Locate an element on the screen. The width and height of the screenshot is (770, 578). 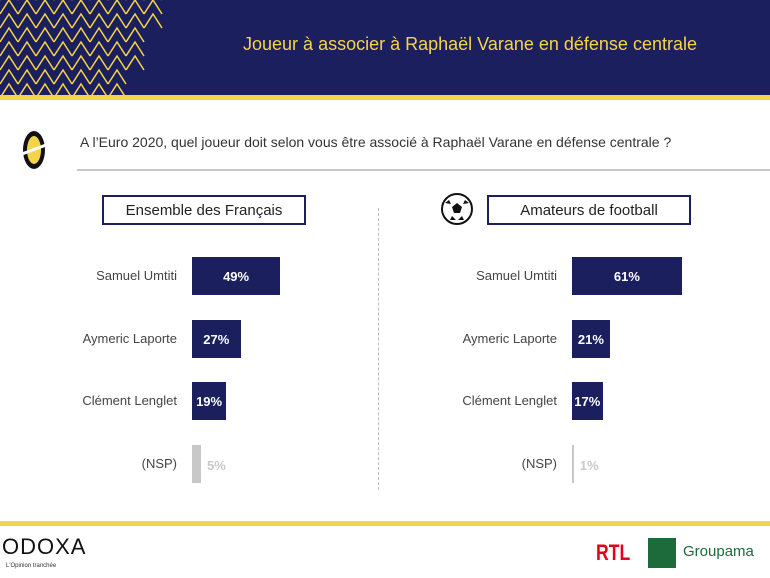
data-label: 19% is located at coordinates (209, 401).